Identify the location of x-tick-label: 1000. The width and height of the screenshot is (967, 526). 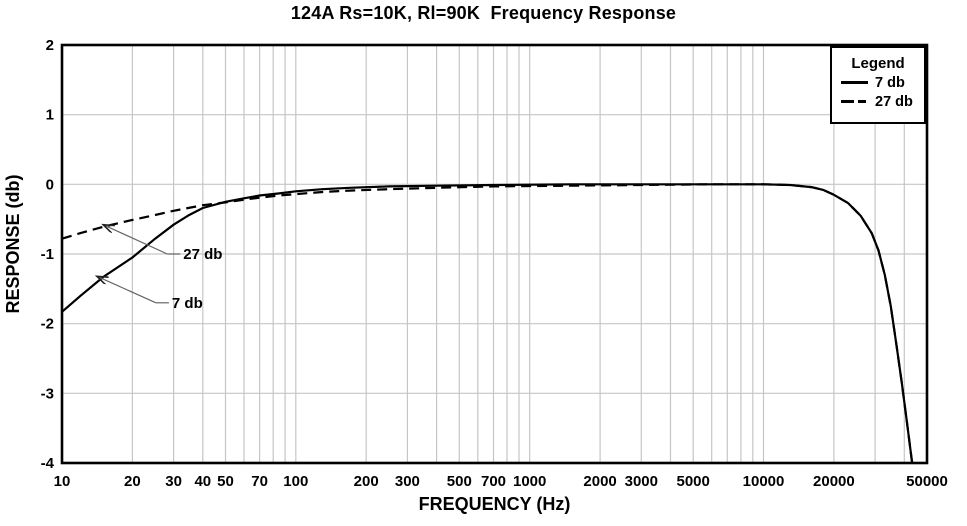
(529, 481).